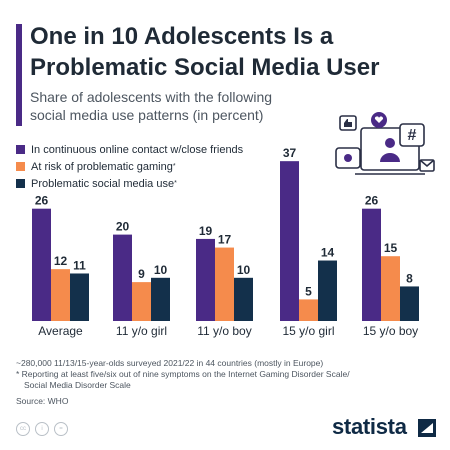  Describe the element at coordinates (224, 331) in the screenshot. I see `category-label: 11 y/o boy` at that location.